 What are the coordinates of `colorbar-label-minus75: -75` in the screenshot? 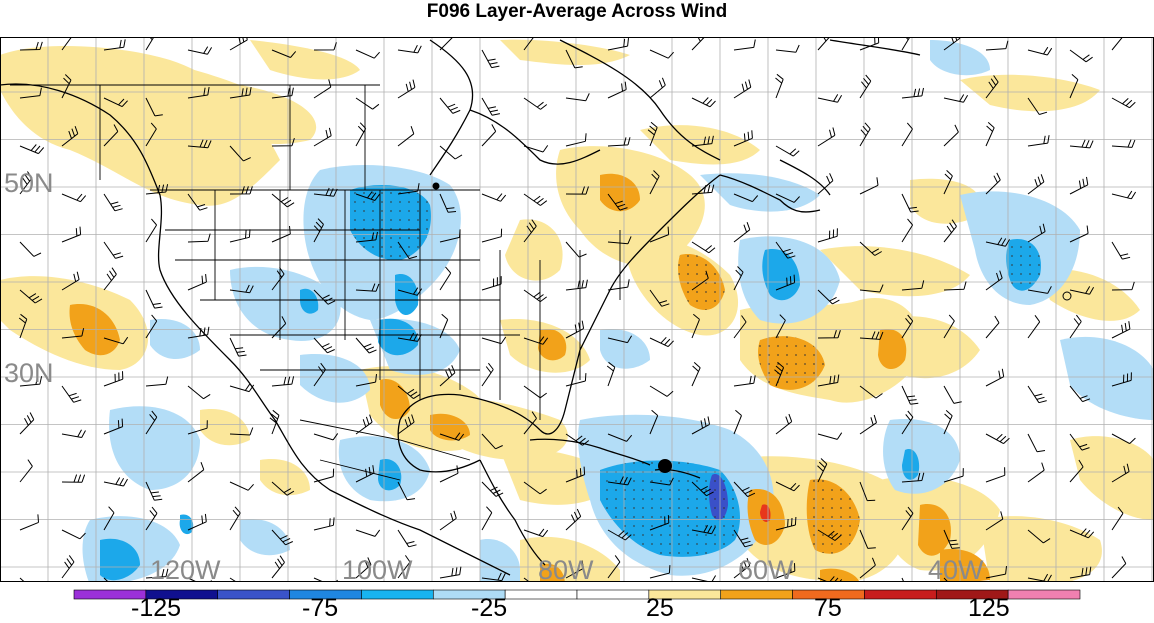 It's located at (320, 608).